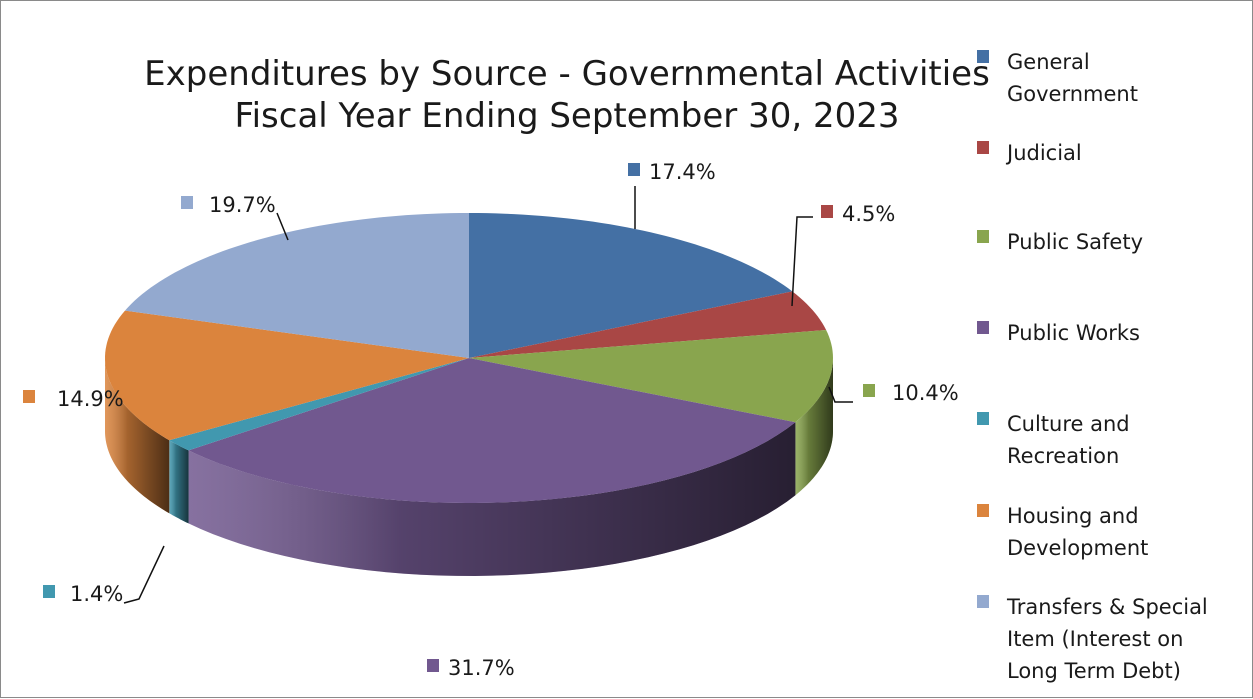  What do you see at coordinates (631, 285) in the screenshot?
I see `slice-general-government` at bounding box center [631, 285].